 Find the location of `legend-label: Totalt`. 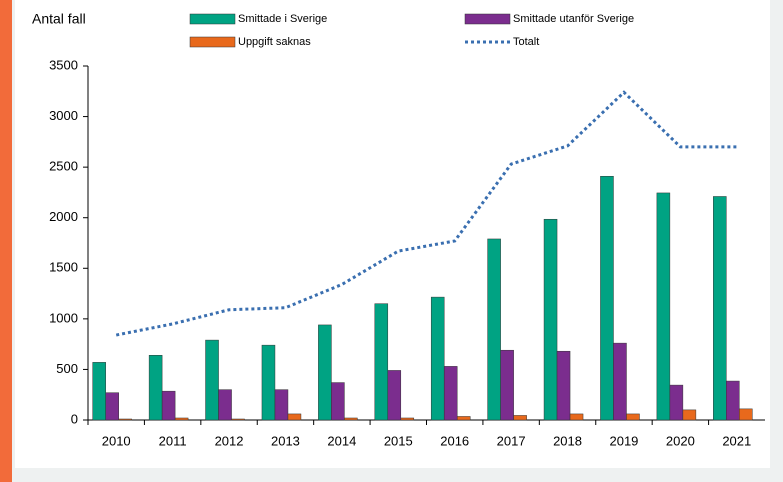

legend-label: Totalt is located at coordinates (526, 42).